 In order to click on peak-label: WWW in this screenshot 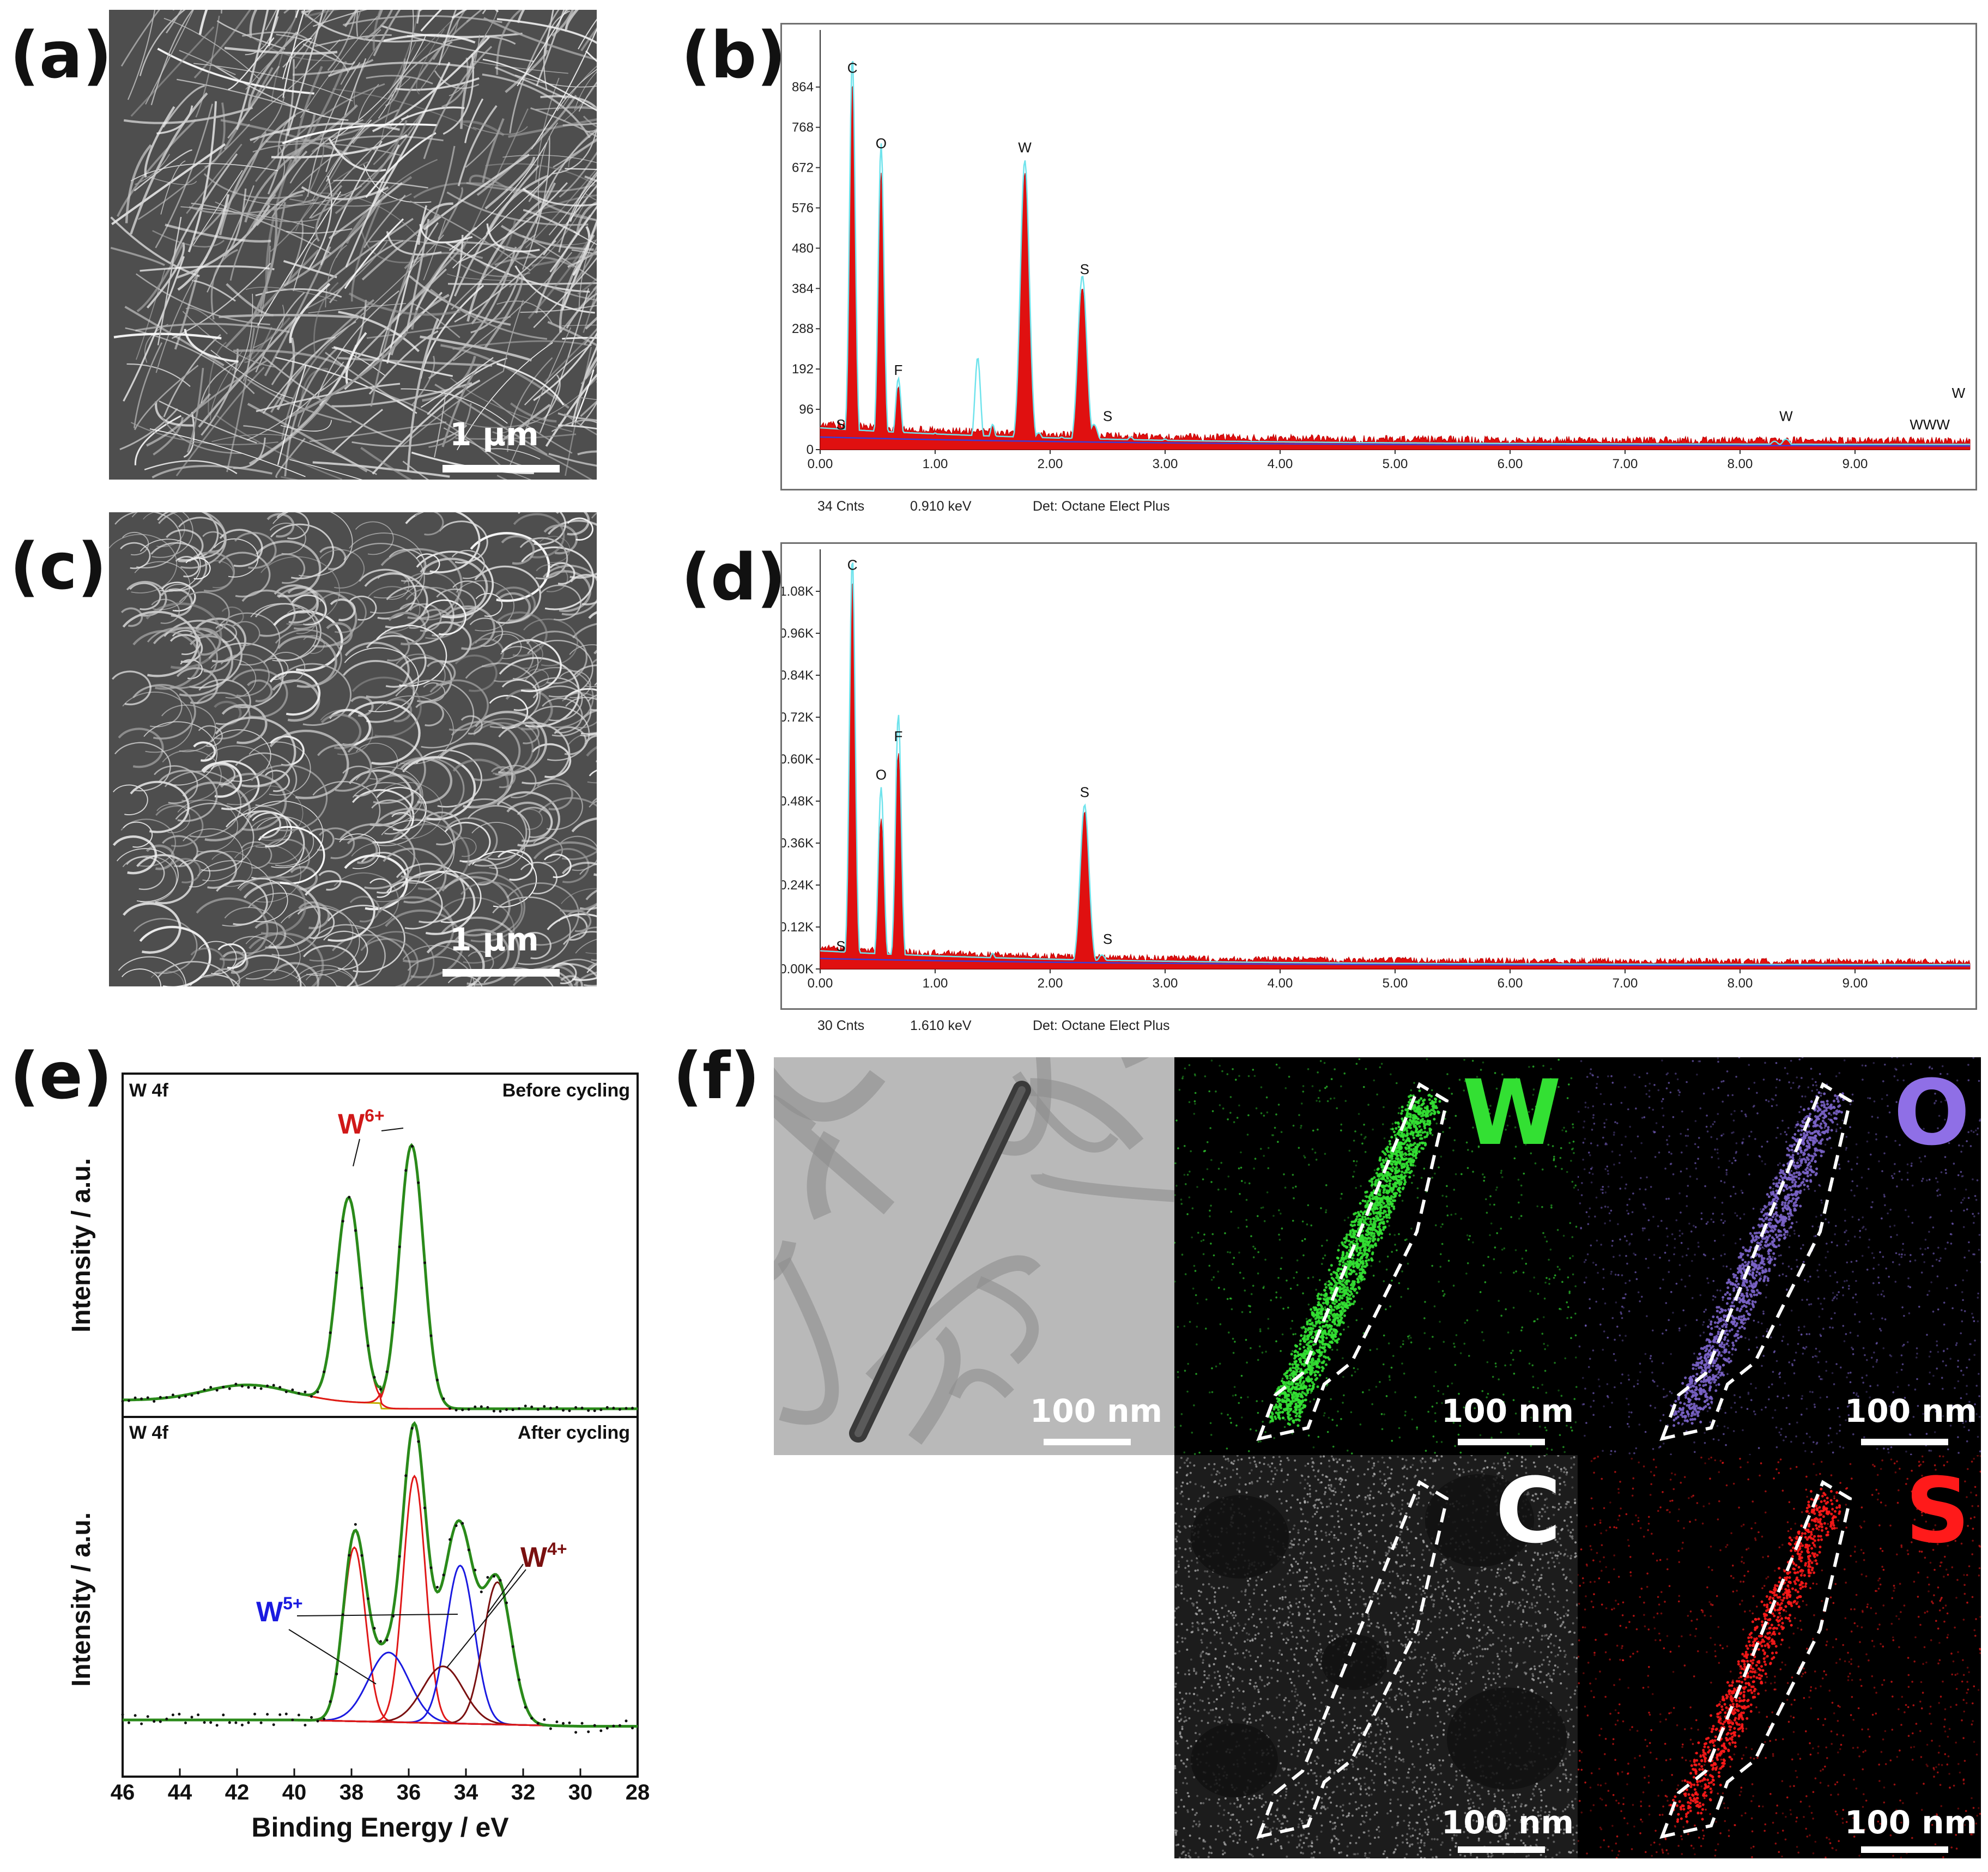, I will do `click(1930, 424)`.